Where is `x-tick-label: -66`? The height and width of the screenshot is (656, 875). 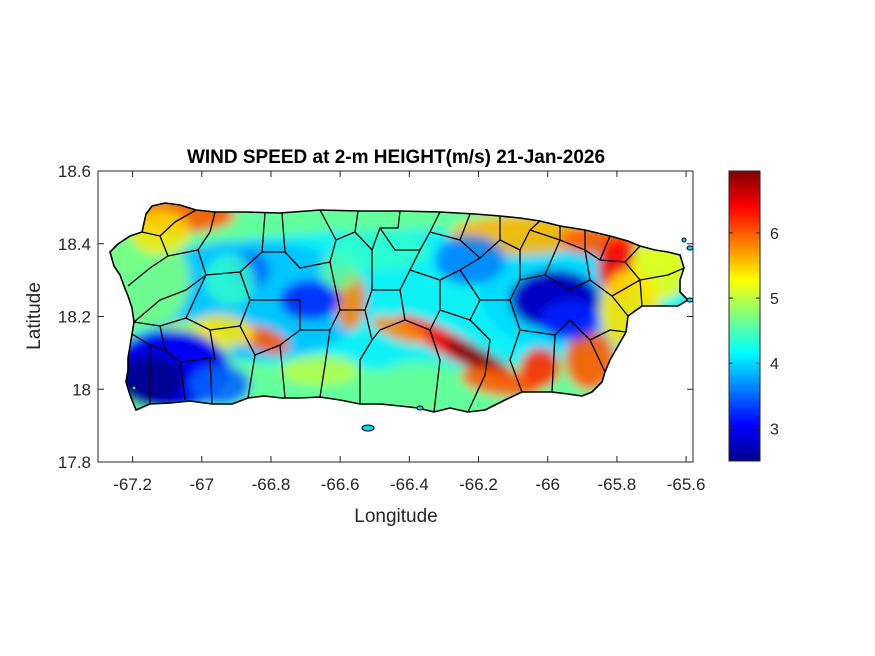
x-tick-label: -66 is located at coordinates (547, 484).